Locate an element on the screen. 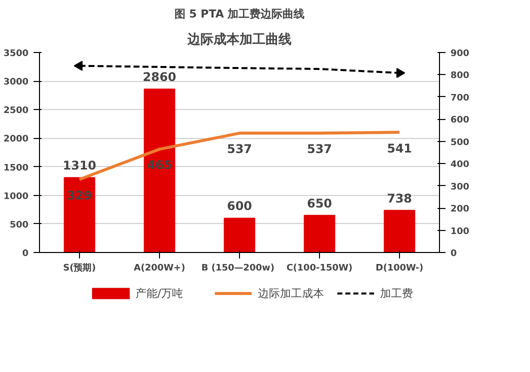 This screenshot has width=530, height=372. y-tick-label: 3500 is located at coordinates (16, 54).